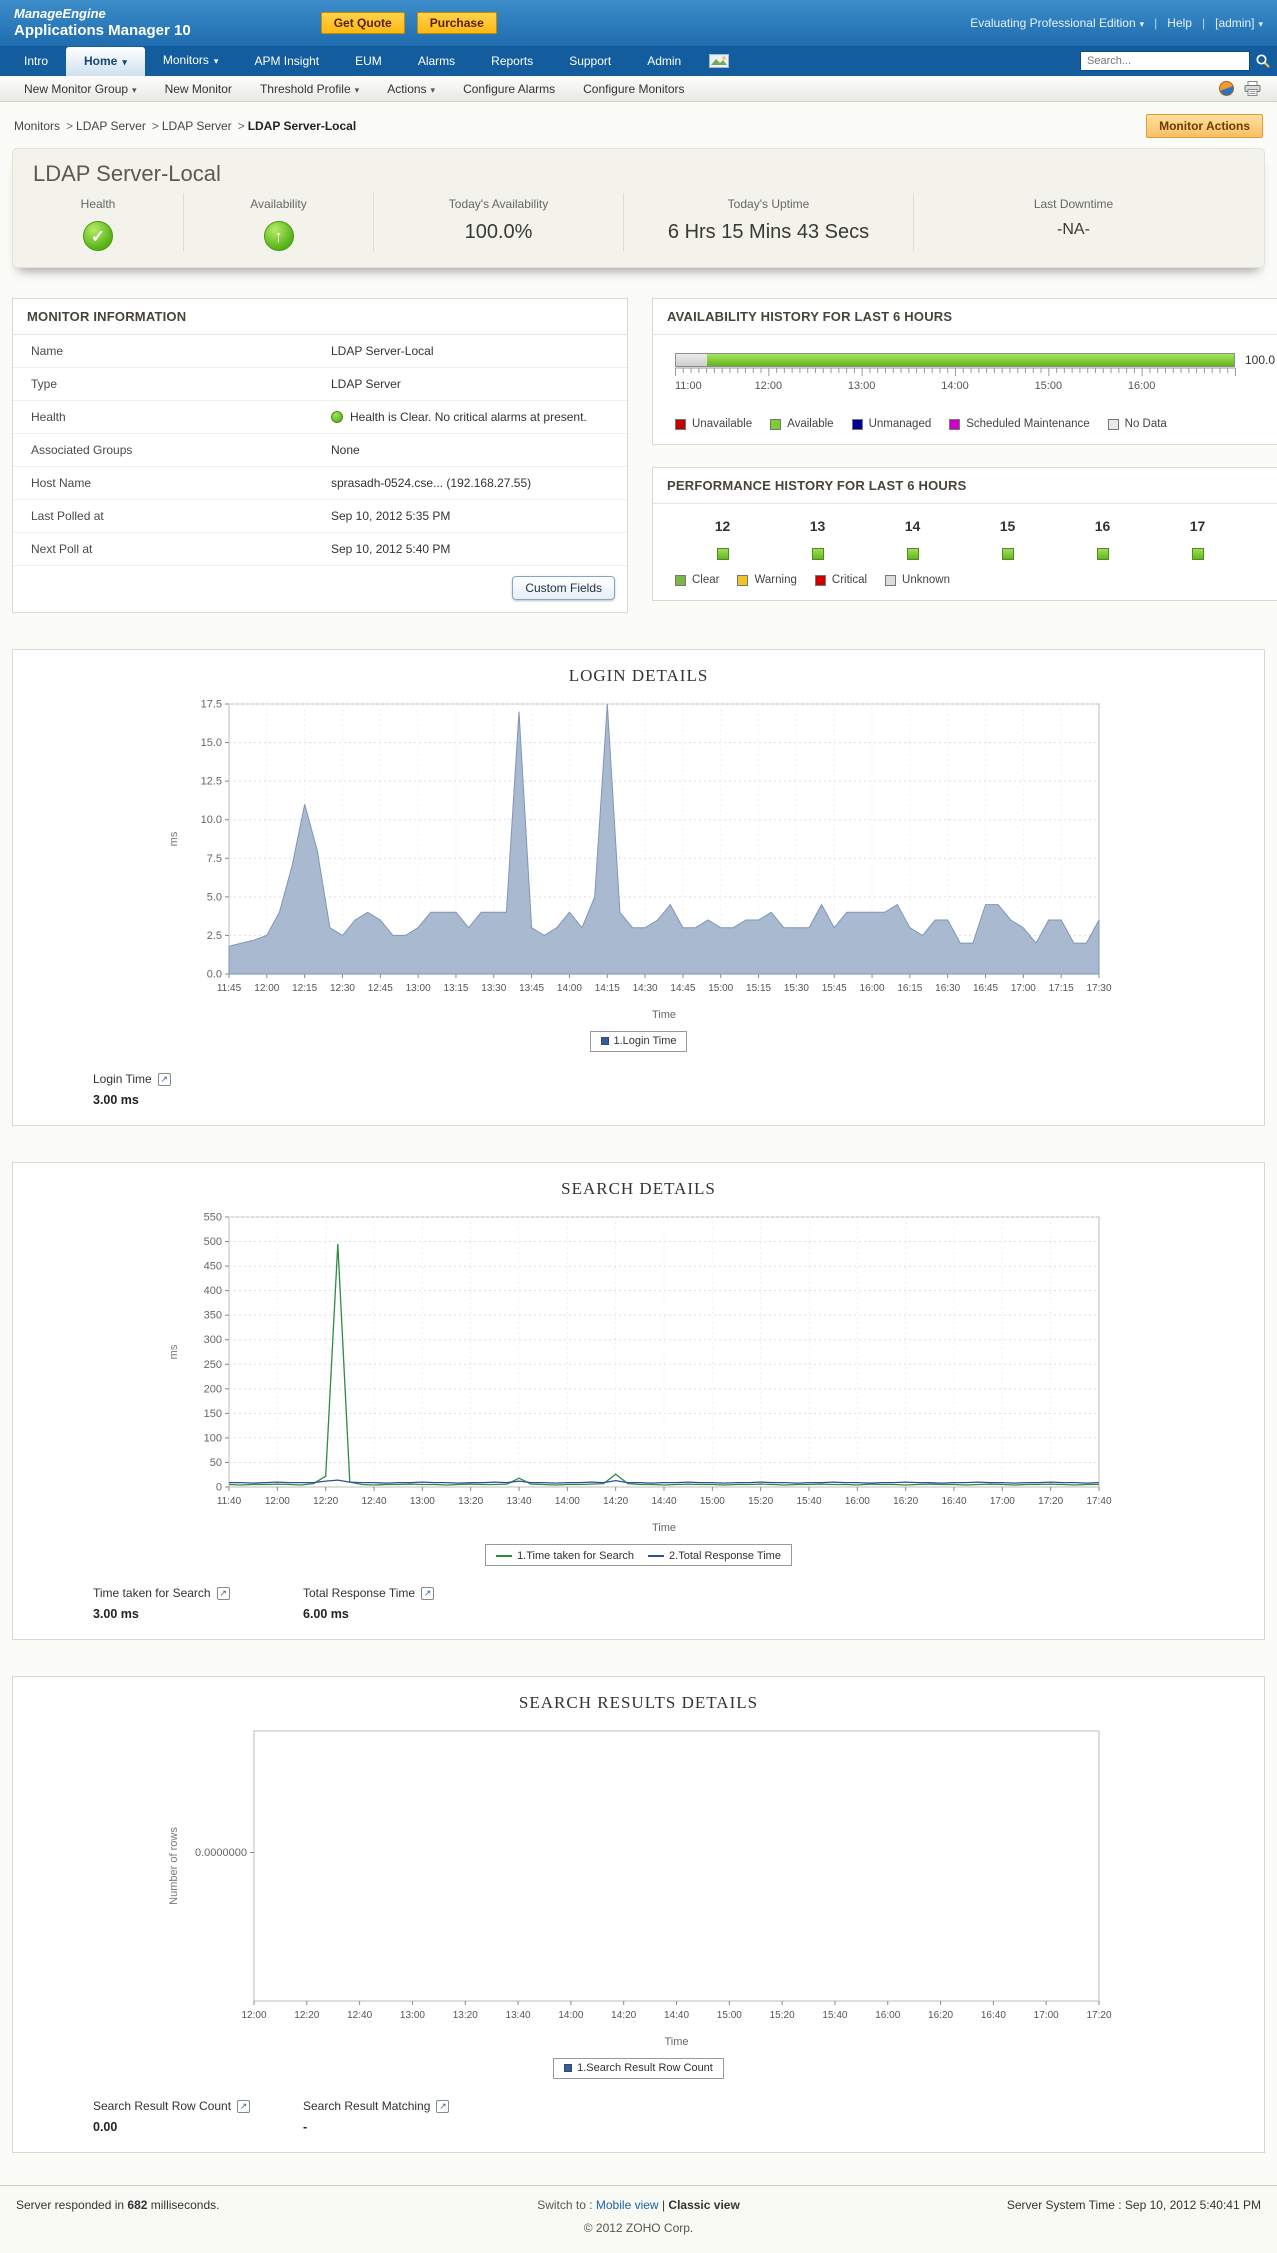  What do you see at coordinates (37, 126) in the screenshot?
I see `breadcrumb-monitors: Monitors` at bounding box center [37, 126].